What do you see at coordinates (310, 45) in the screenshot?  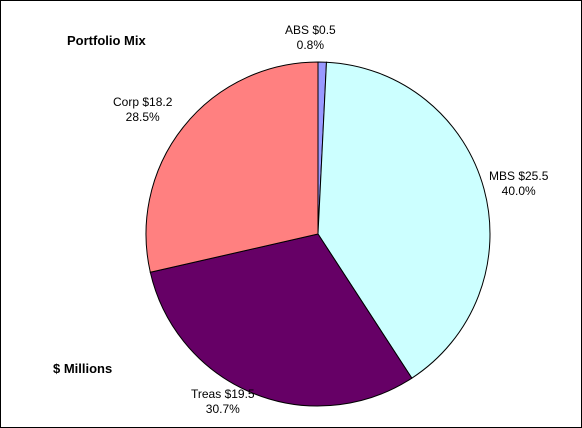 I see `slice-label-abs-percent: 0.8%` at bounding box center [310, 45].